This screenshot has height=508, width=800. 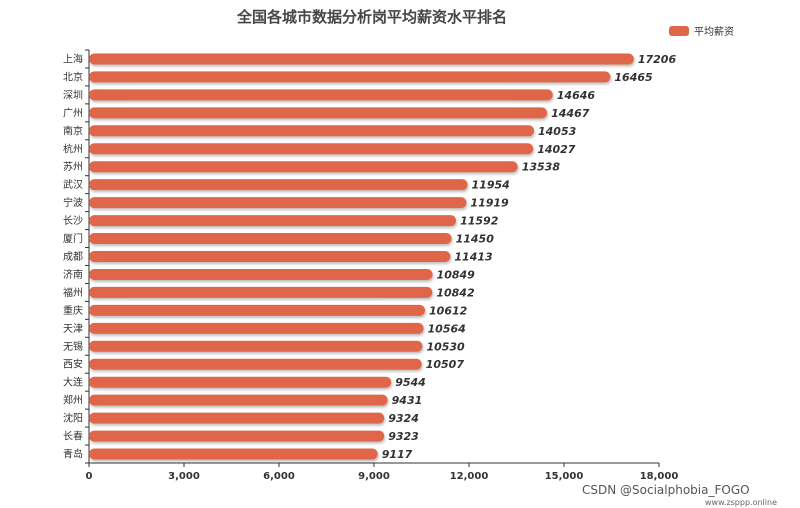 What do you see at coordinates (714, 32) in the screenshot?
I see `legend-label: 平均薪资` at bounding box center [714, 32].